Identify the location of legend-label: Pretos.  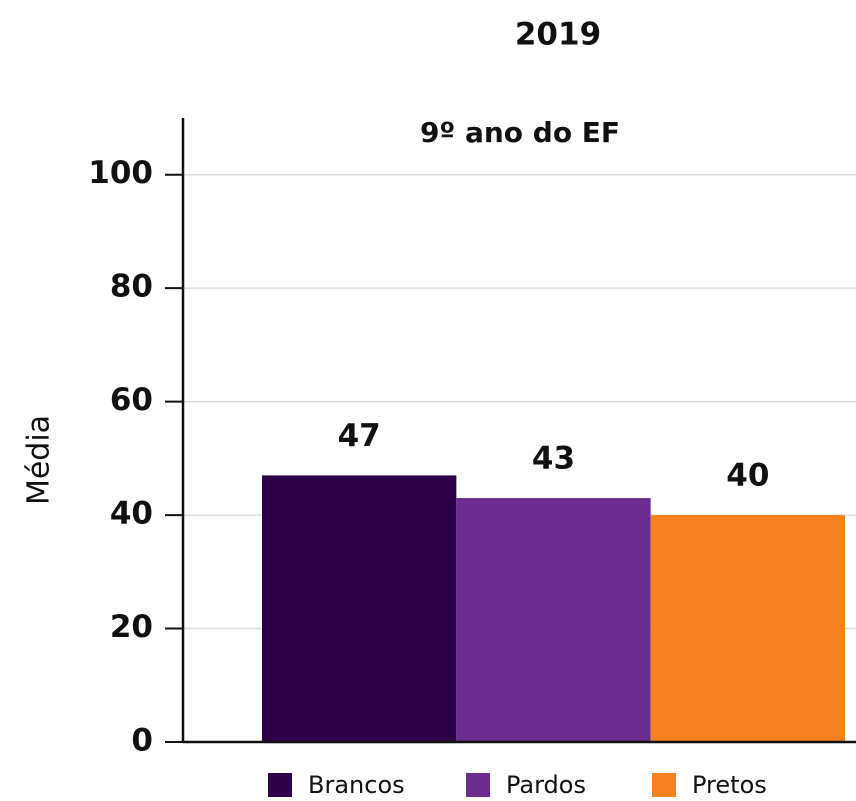
(729, 785).